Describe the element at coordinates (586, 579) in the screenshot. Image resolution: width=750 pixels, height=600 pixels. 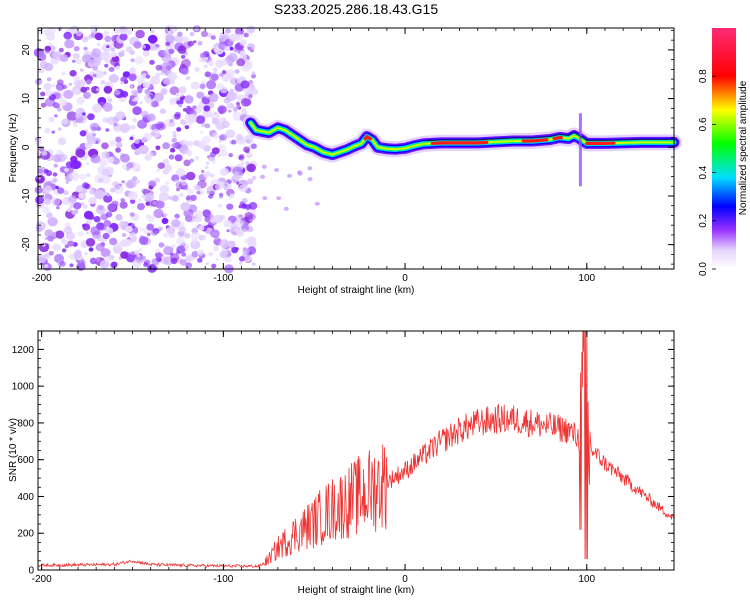
I see `x-tick-label: 100` at that location.